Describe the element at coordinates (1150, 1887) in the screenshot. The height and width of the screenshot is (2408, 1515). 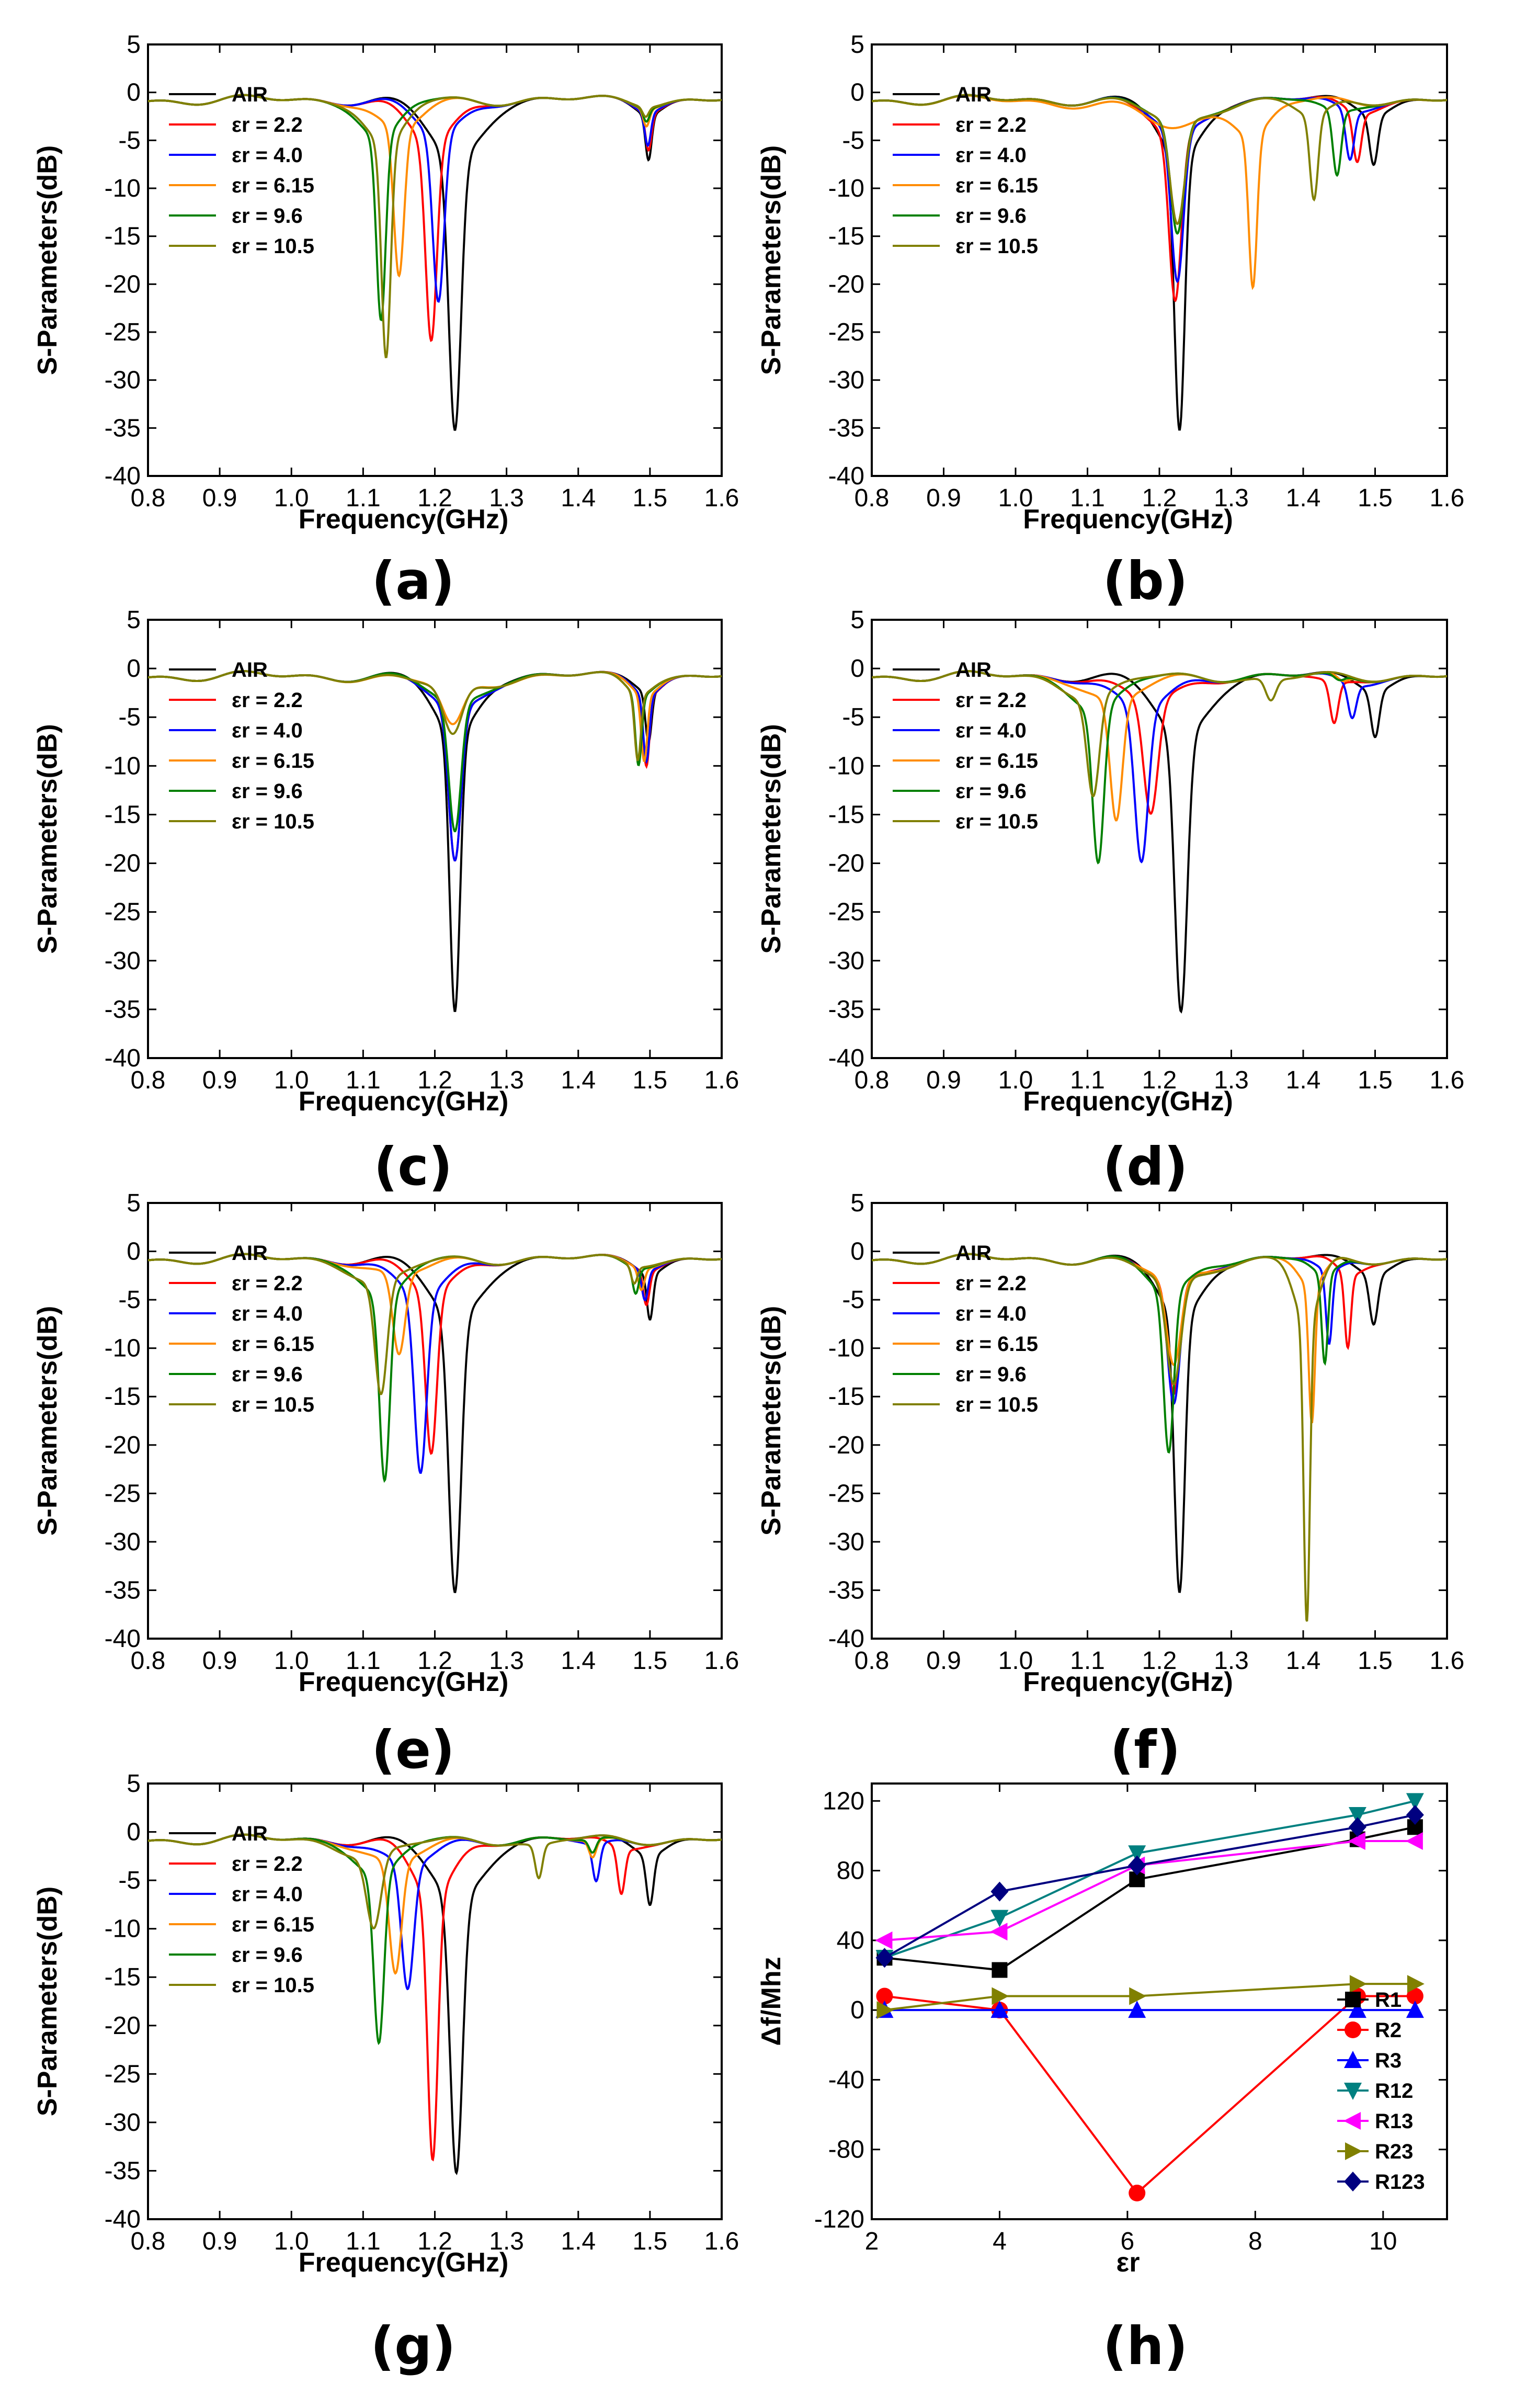
I see `series-line-r123` at that location.